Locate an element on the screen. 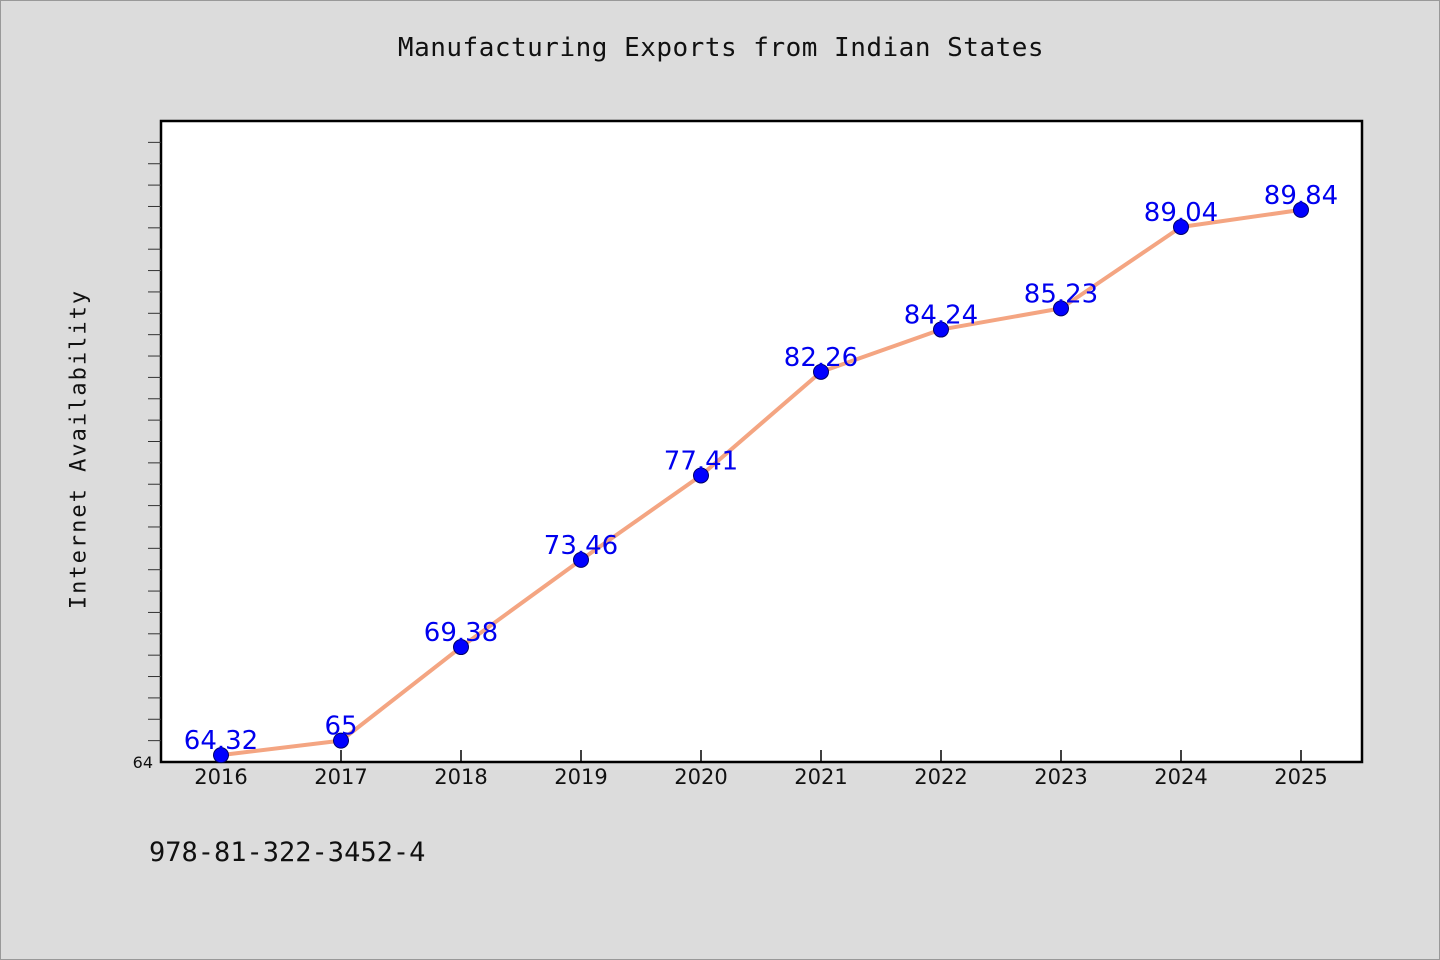 The height and width of the screenshot is (960, 1440). chart-title: Manufacturing Exports from Indian States is located at coordinates (721, 48).